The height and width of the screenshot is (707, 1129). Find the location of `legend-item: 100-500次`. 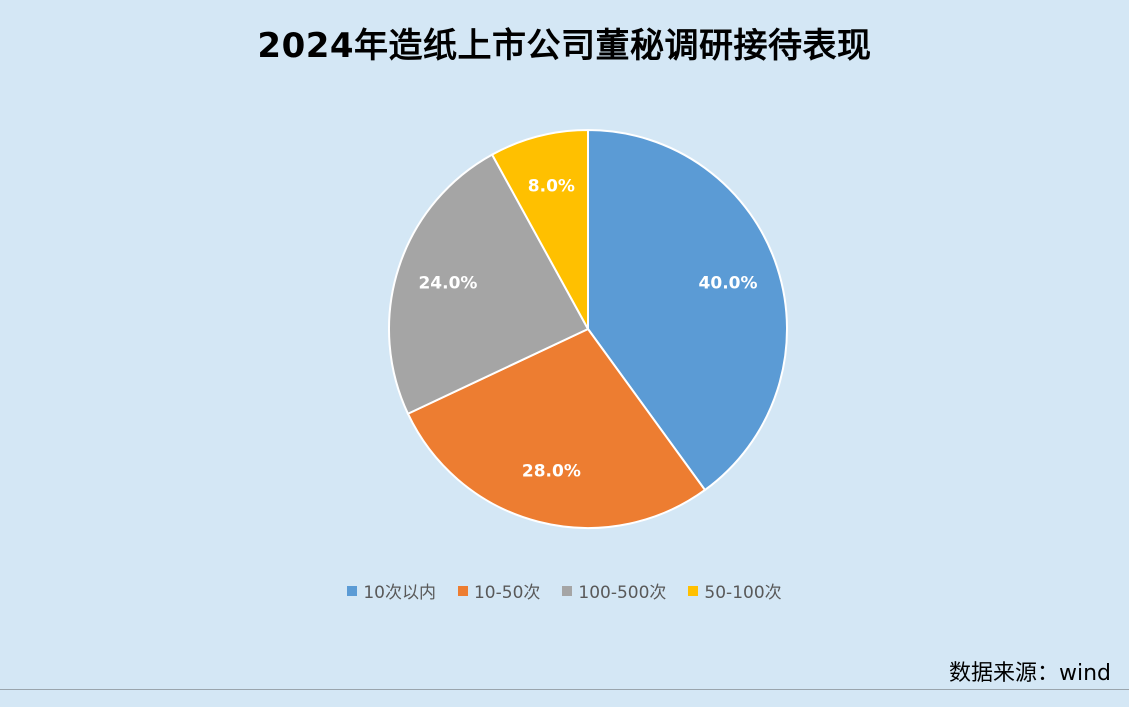

legend-item: 100-500次 is located at coordinates (614, 590).